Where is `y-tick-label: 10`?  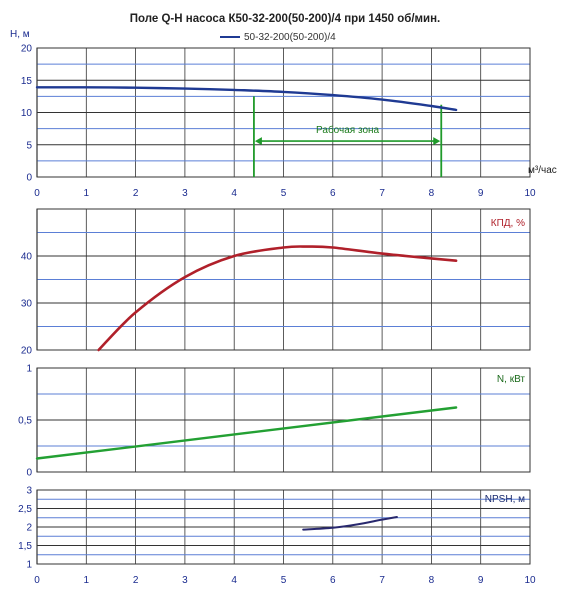
y-tick-label: 10 is located at coordinates (27, 113).